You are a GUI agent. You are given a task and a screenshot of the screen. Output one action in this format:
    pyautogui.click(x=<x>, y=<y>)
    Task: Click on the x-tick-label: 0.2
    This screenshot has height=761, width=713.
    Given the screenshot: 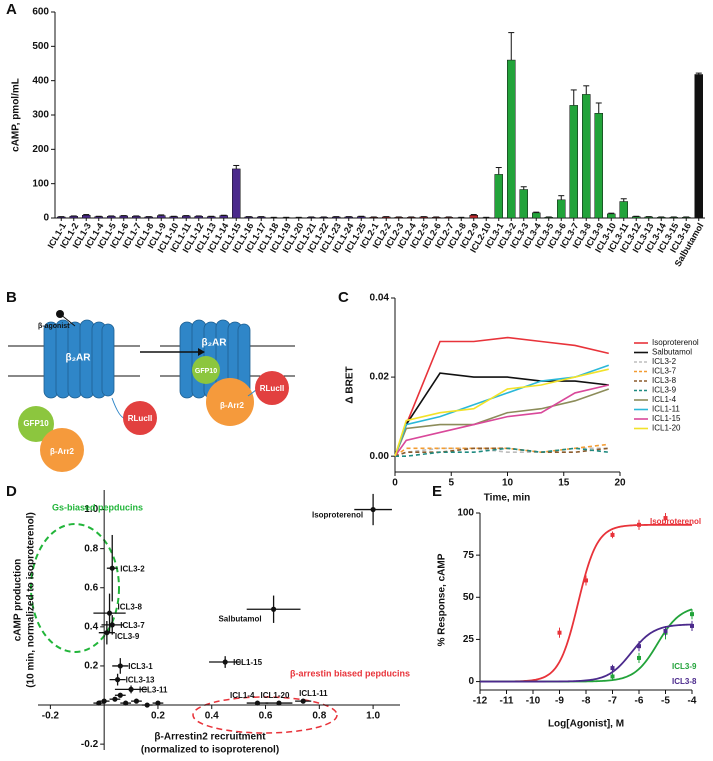 What is the action you would take?
    pyautogui.click(x=158, y=716)
    